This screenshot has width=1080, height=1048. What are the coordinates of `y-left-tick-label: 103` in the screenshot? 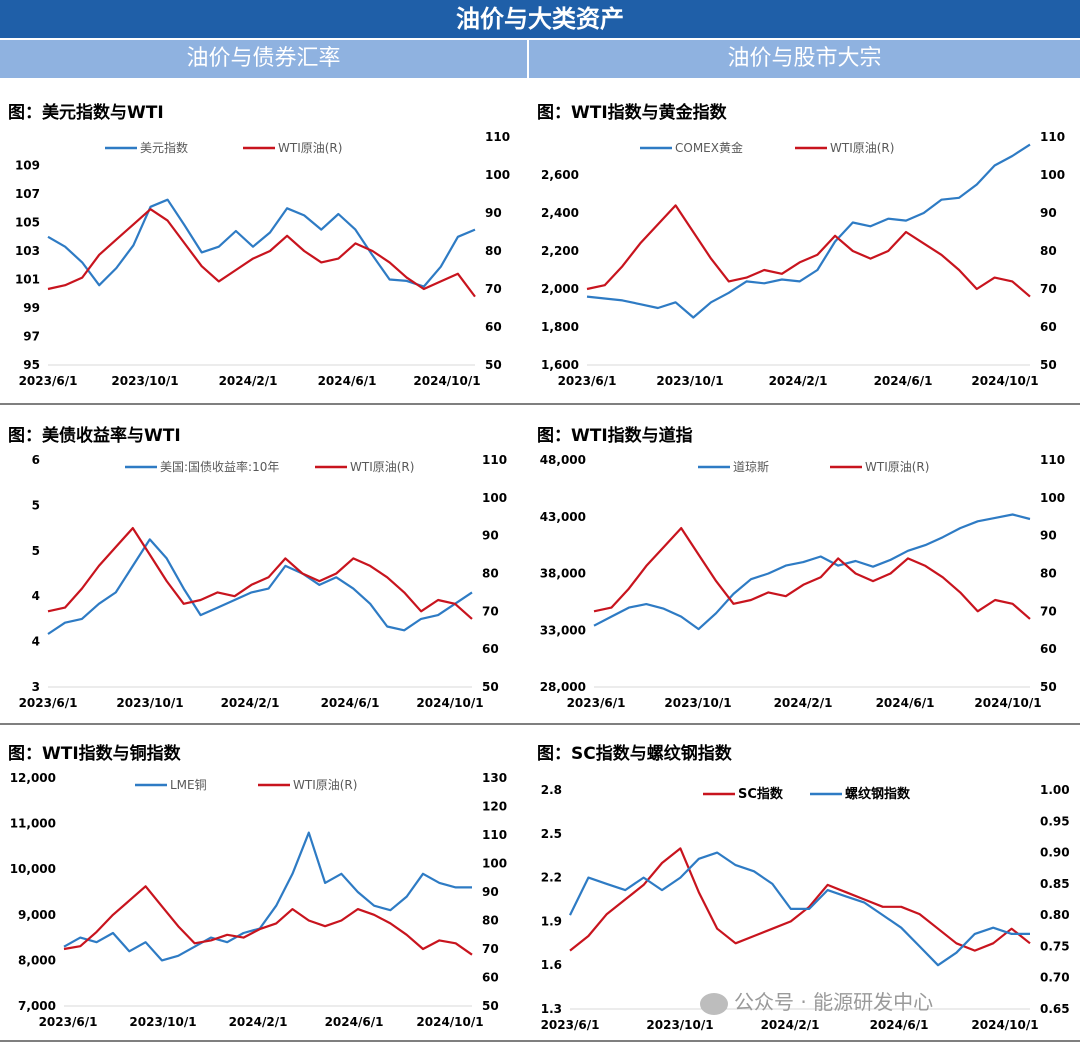 It's located at (27, 251).